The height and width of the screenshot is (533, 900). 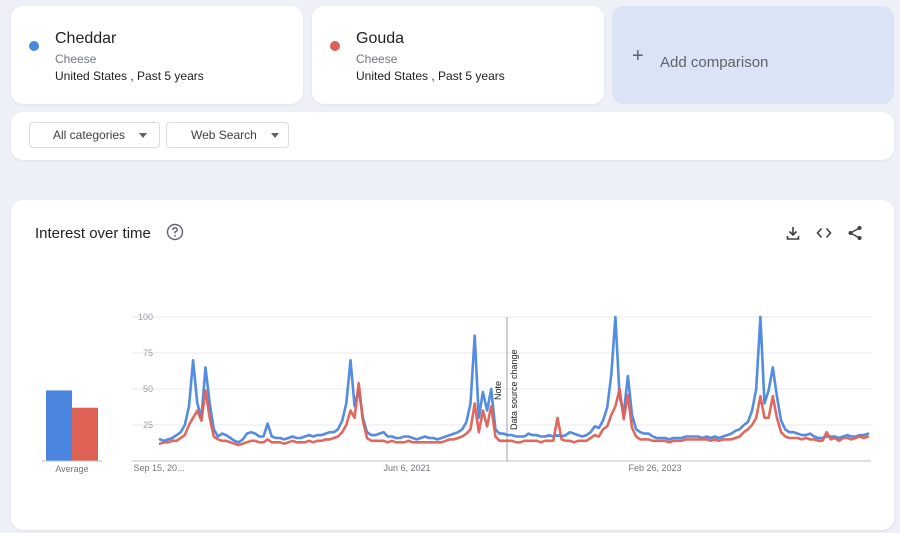 I want to click on add-comparison-button: + Add comparison, so click(x=753, y=55).